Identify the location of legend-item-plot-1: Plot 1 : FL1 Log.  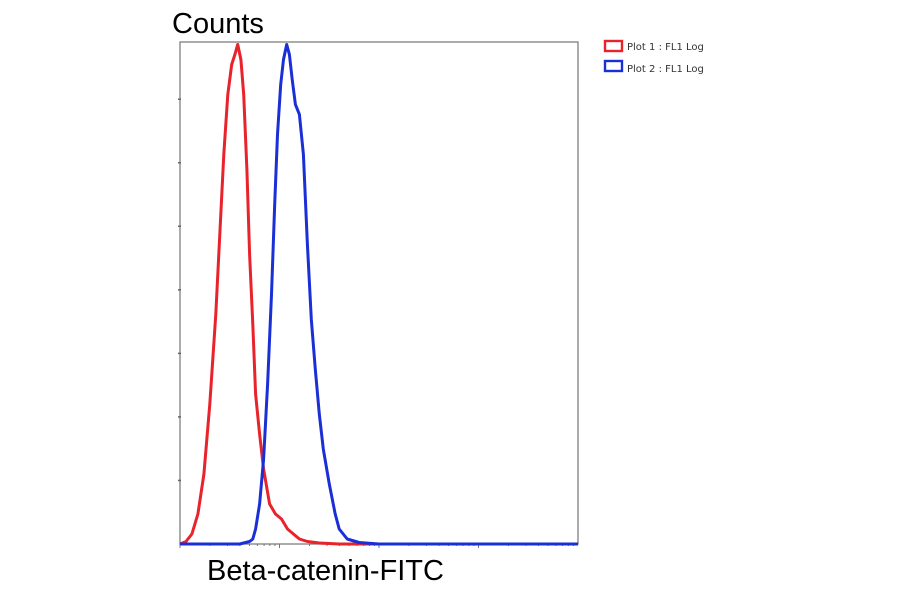
(653, 46).